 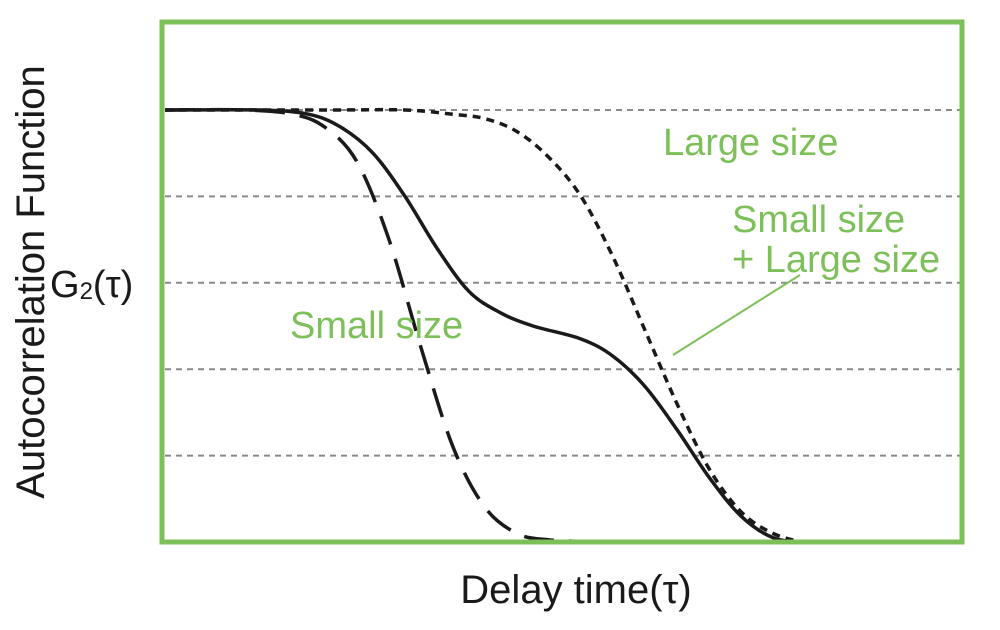 I want to click on y-axis-label: Autocorrelation Function, so click(x=31, y=282).